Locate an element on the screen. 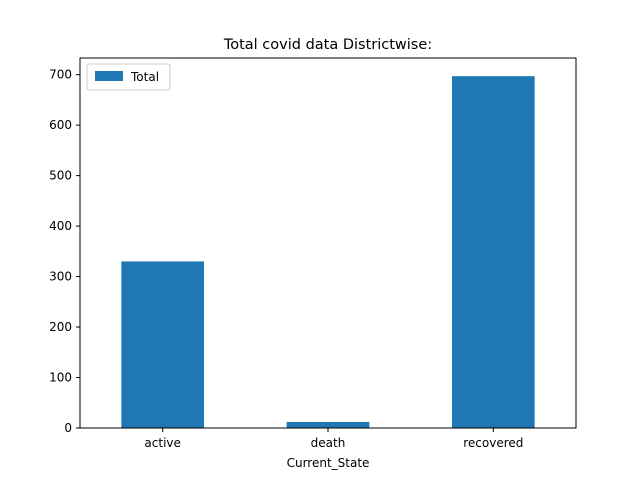 This screenshot has height=480, width=640. legend-frame is located at coordinates (128, 77).